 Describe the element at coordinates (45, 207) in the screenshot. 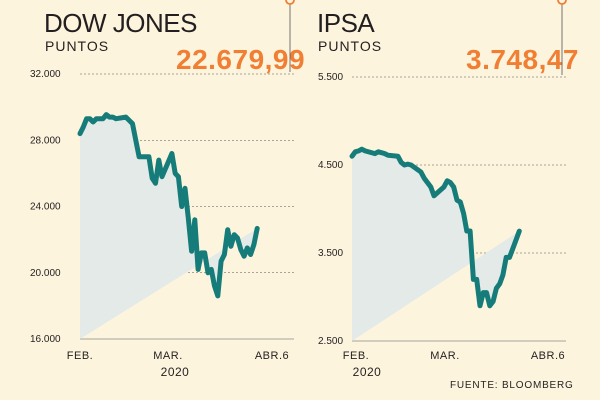

I see `dow-ytick-label: 24.000` at that location.